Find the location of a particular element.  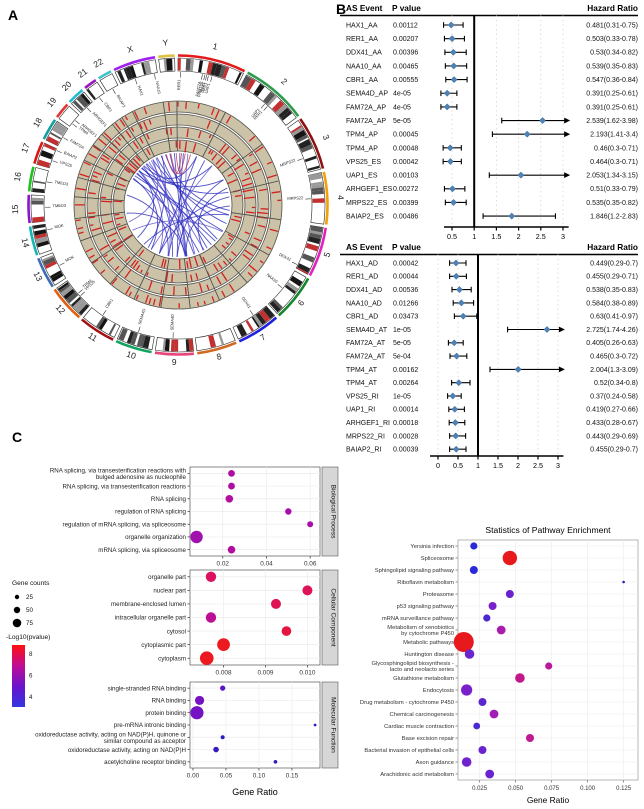

hr-label: 0.433(0.28-0.67) is located at coordinates (612, 423).